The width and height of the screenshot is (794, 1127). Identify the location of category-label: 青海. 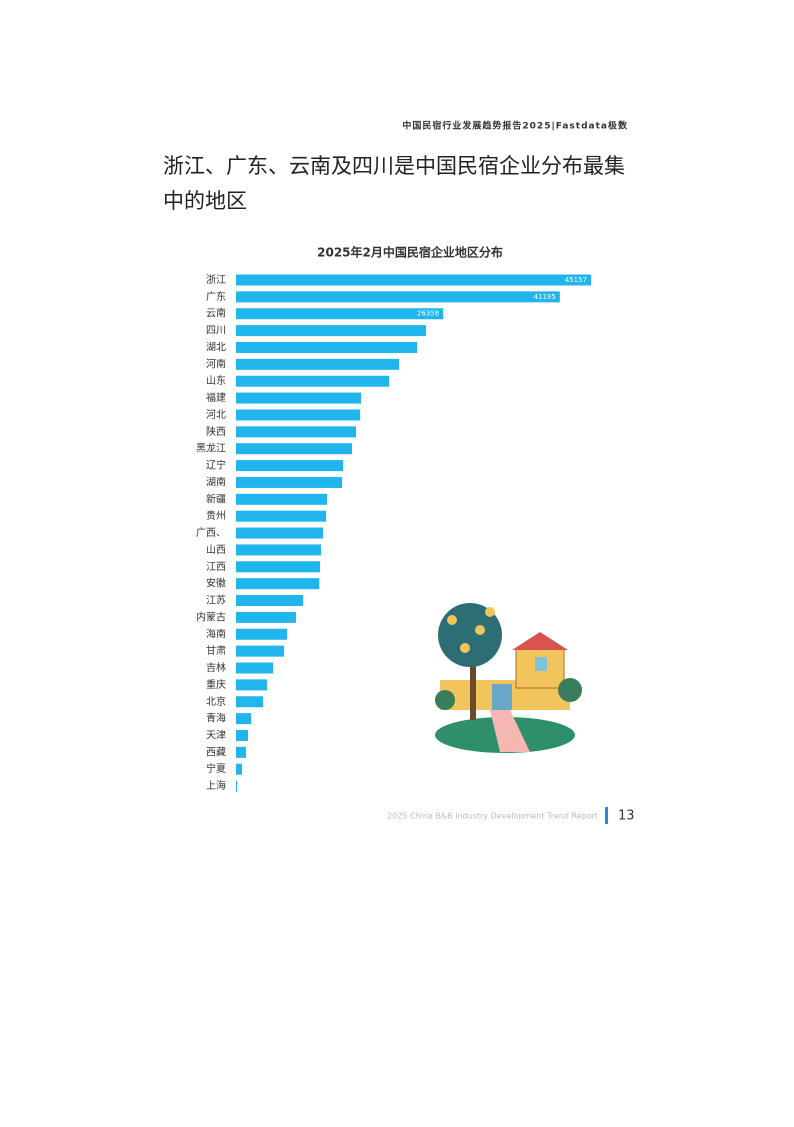
(216, 718).